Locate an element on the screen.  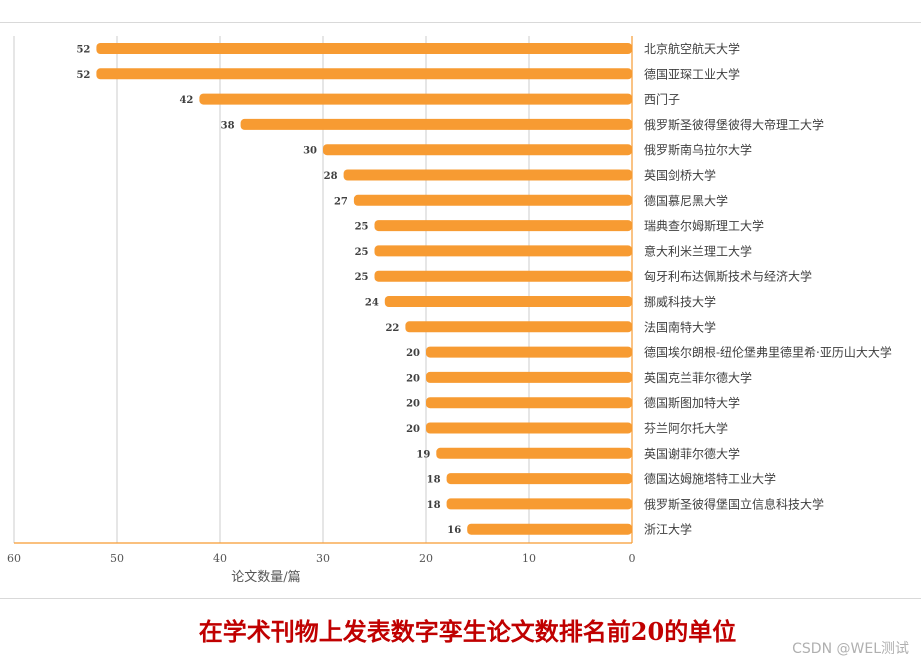
data-label: 19 is located at coordinates (423, 454).